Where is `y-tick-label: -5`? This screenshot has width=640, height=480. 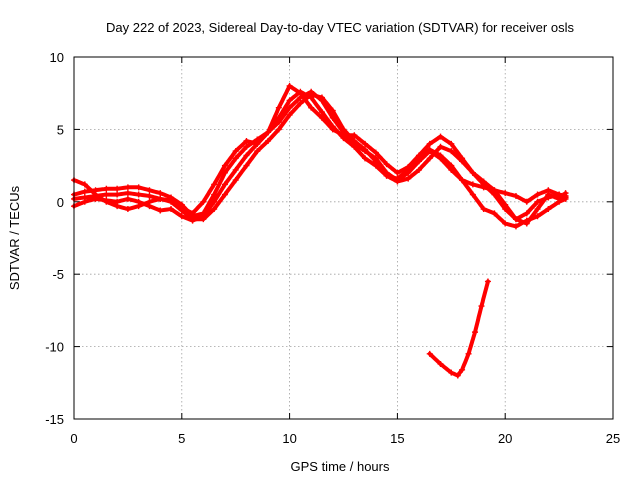
y-tick-label: -5 is located at coordinates (58, 274).